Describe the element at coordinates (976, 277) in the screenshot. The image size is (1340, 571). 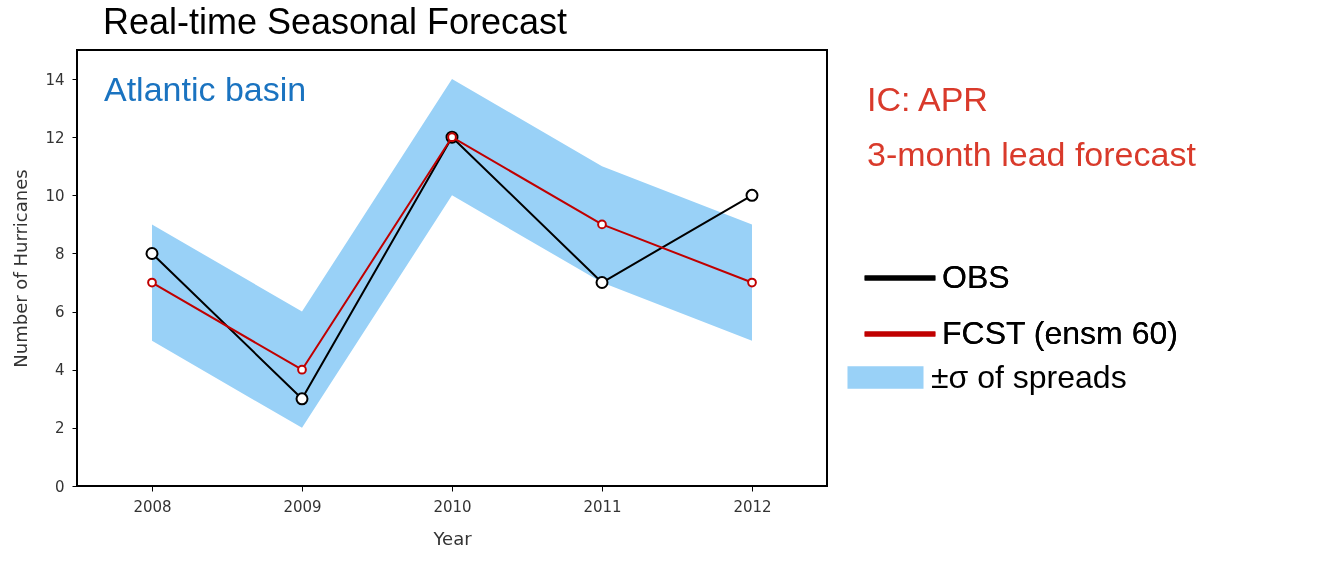
I see `legend-label: OBS` at that location.